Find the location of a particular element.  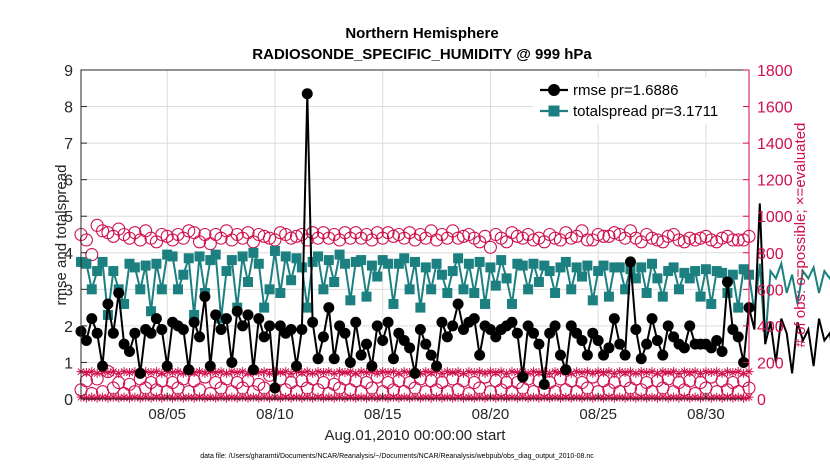

y-tick-label: 6 is located at coordinates (68, 181).